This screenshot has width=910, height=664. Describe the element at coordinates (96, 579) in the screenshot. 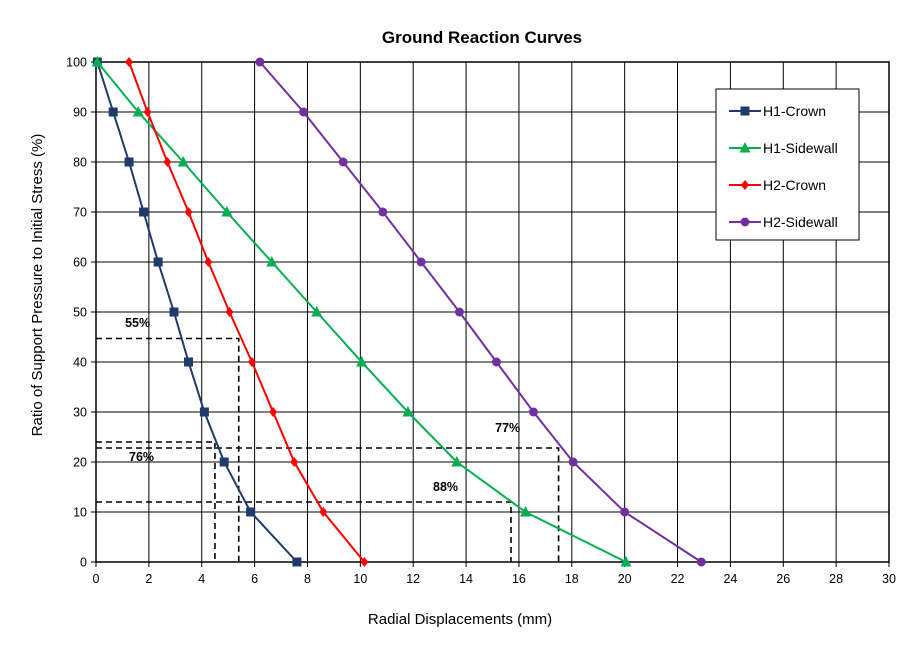

I see `x-tick-label: 0` at that location.